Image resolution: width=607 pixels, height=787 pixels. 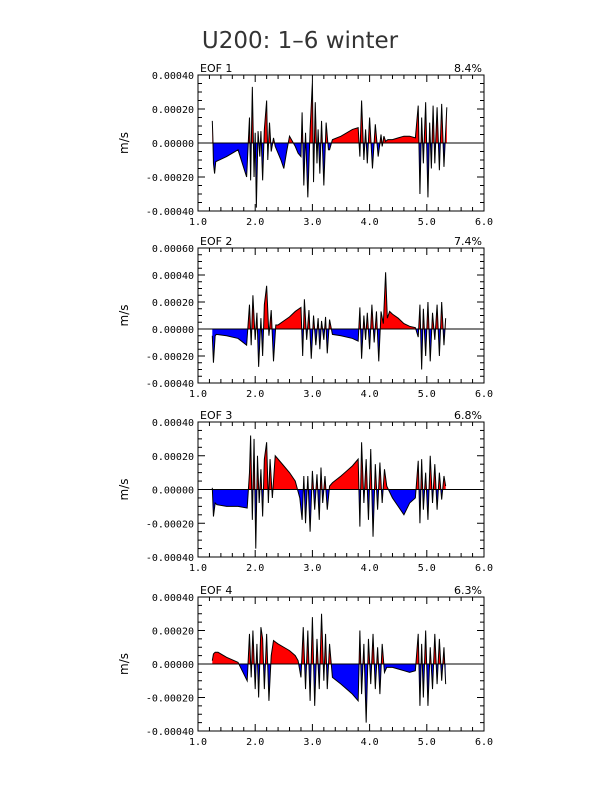 I want to click on panel-label: EOF 4, so click(x=216, y=590).